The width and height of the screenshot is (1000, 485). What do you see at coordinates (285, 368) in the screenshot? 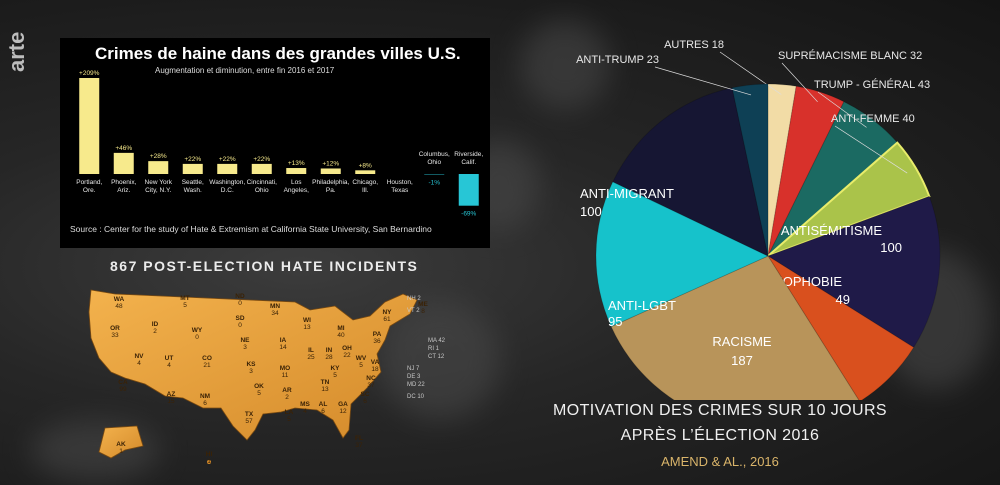
I see `state-code-MO: MO` at bounding box center [285, 368].